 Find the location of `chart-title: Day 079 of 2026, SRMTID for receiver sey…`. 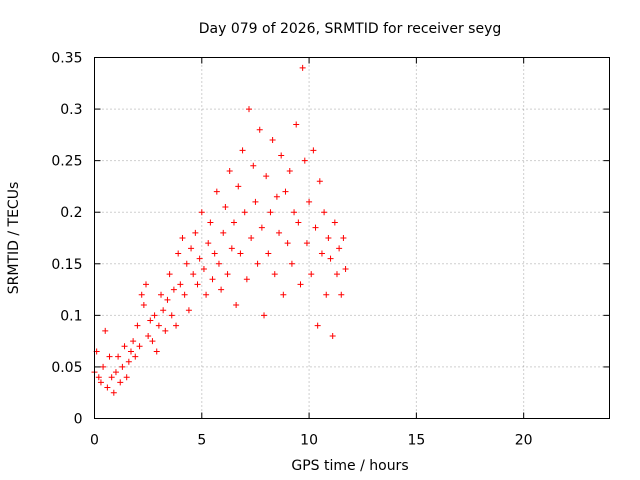

chart-title: Day 079 of 2026, SRMTID for receiver sey… is located at coordinates (350, 29).